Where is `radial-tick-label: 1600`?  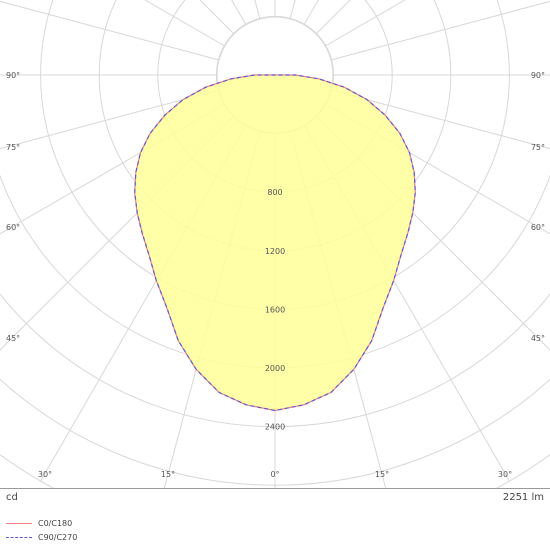 radial-tick-label: 1600 is located at coordinates (275, 309).